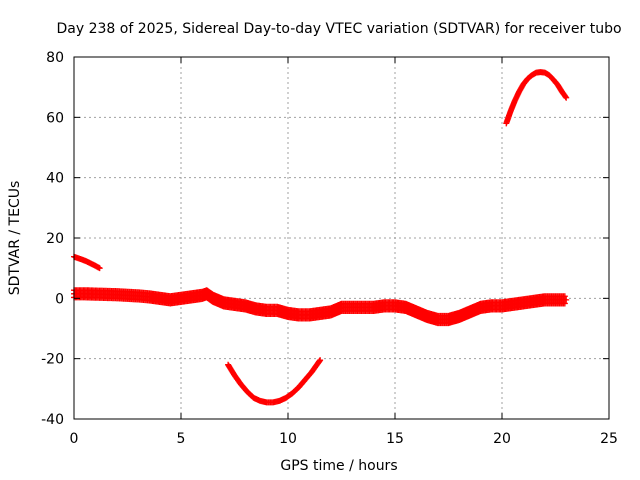 Image resolution: width=640 pixels, height=480 pixels. What do you see at coordinates (52, 420) in the screenshot?
I see `y-tick-label: -40` at bounding box center [52, 420].